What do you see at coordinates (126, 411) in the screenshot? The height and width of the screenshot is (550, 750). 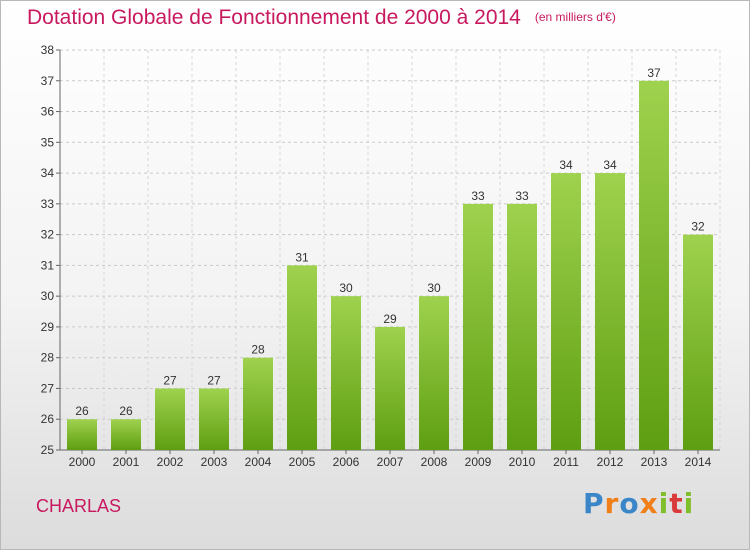 I see `data-label-2001: 26` at bounding box center [126, 411].